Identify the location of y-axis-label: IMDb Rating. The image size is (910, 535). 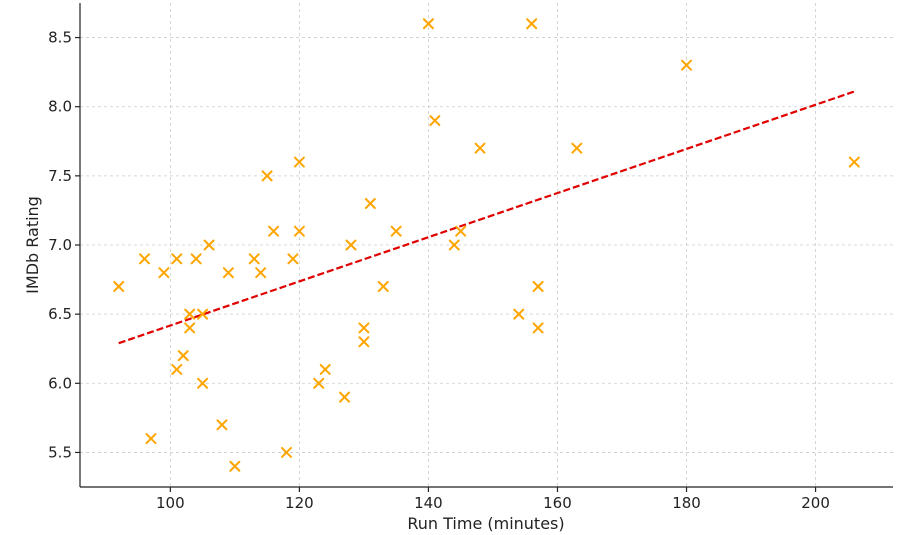
(32, 245).